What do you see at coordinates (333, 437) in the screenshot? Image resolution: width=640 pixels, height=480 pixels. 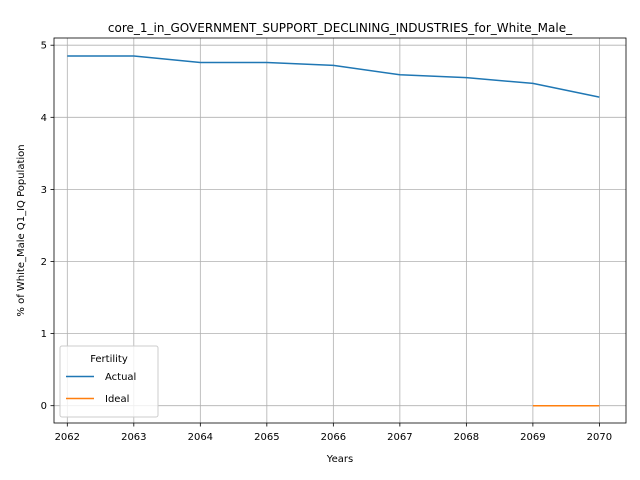 I see `x-tick-label: 2066` at bounding box center [333, 437].